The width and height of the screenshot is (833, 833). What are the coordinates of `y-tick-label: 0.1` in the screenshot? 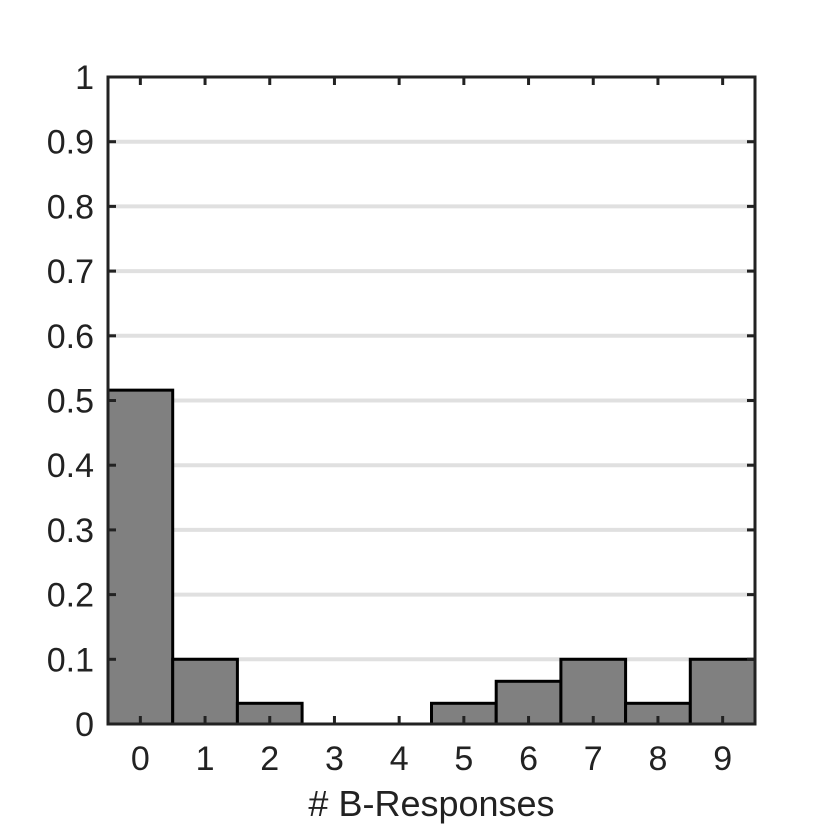 It's located at (70, 660).